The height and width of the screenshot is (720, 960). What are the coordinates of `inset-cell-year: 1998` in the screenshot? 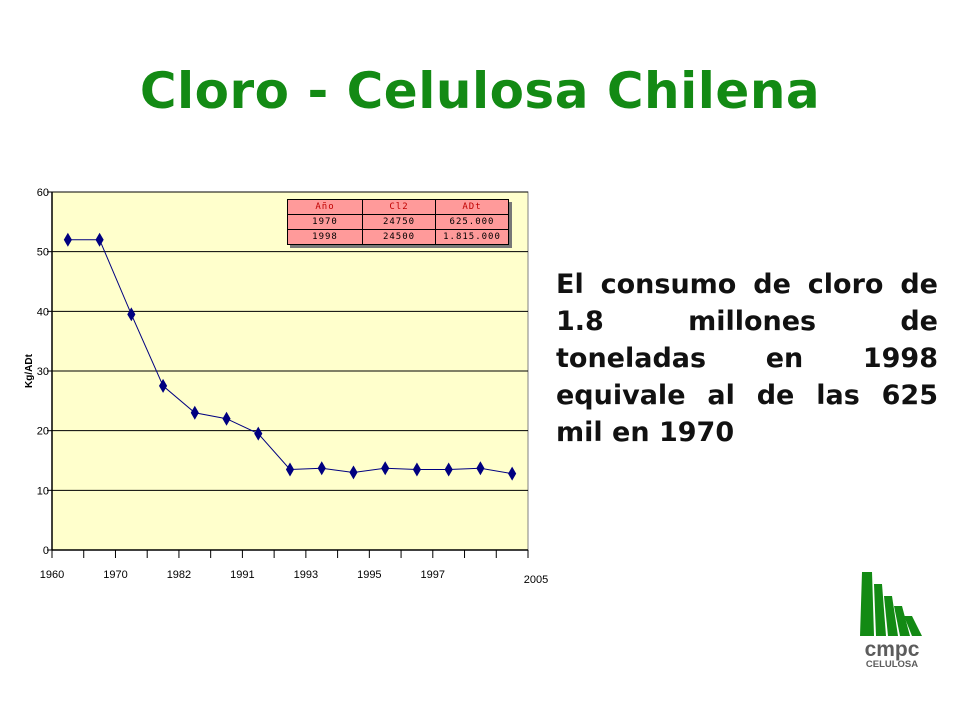 It's located at (325, 237).